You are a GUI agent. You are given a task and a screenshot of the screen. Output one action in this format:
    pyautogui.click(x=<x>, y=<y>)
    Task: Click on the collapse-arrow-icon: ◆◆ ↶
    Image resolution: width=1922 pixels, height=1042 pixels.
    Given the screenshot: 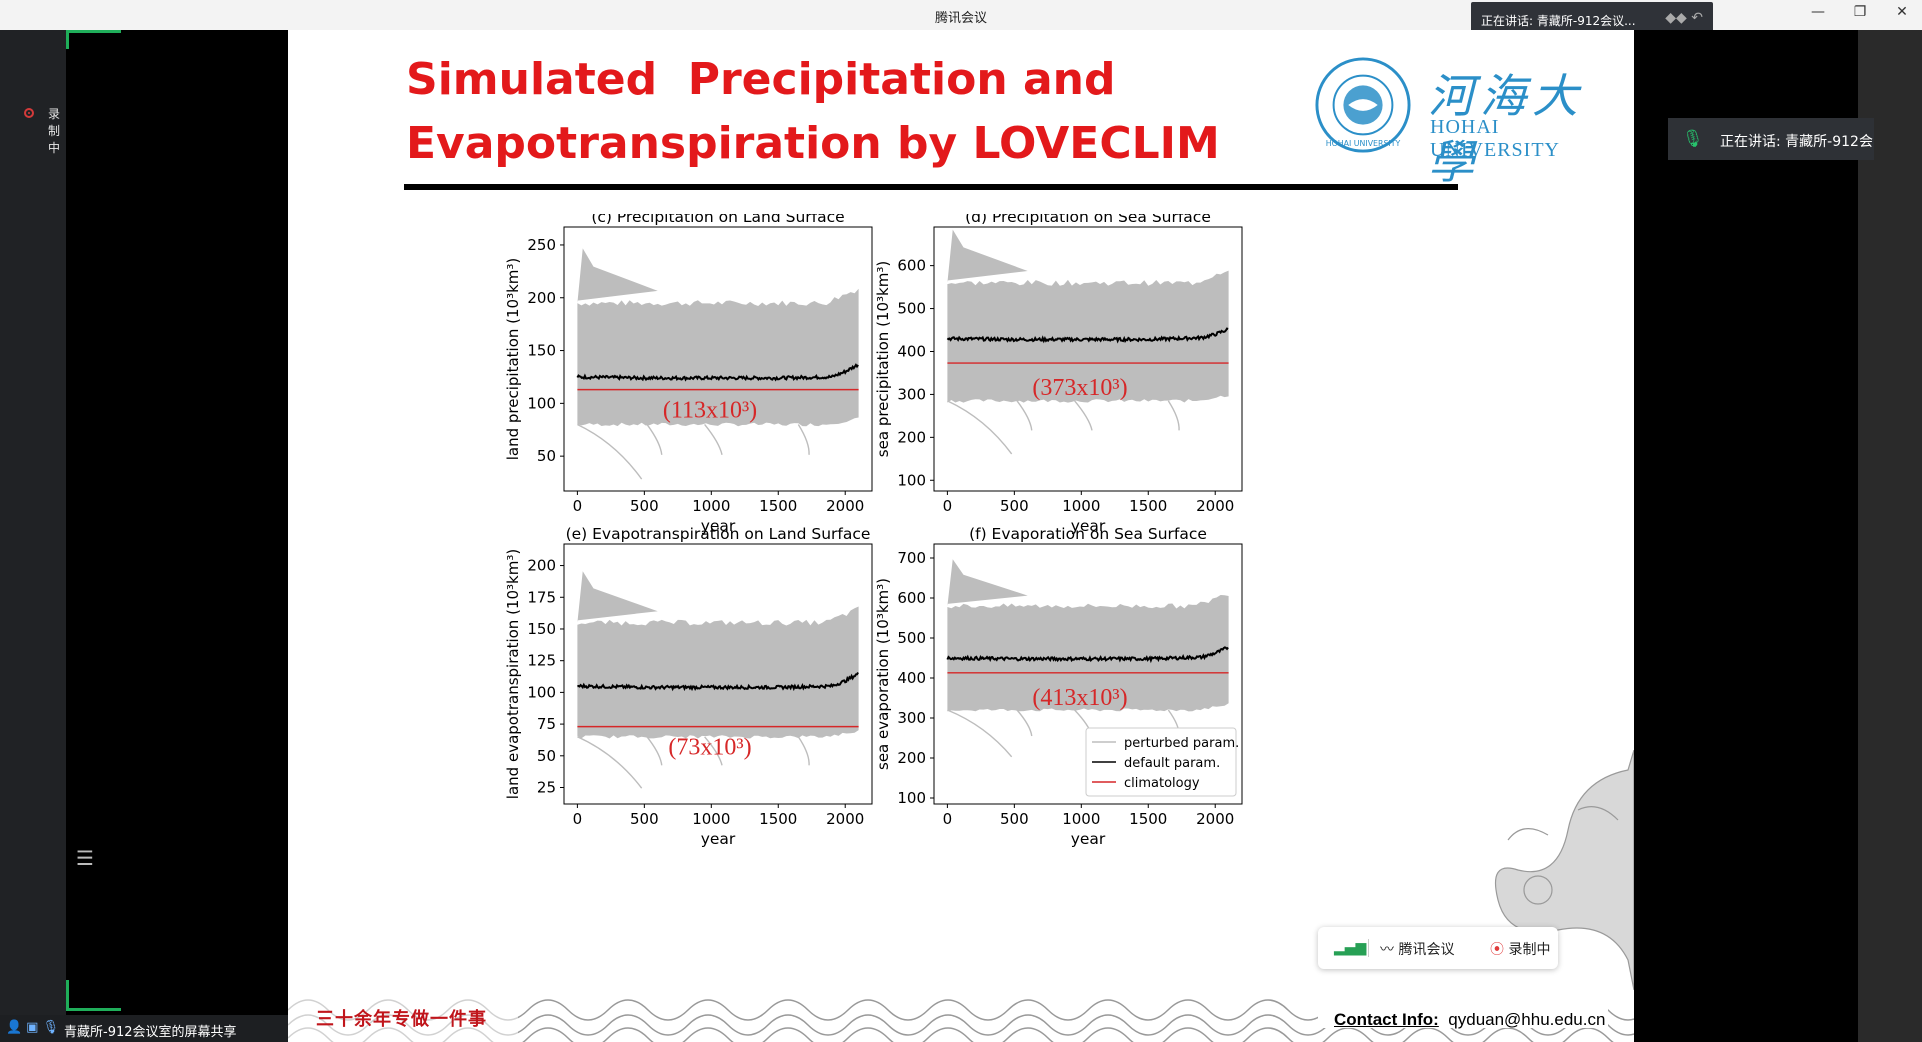 What is the action you would take?
    pyautogui.click(x=1684, y=18)
    